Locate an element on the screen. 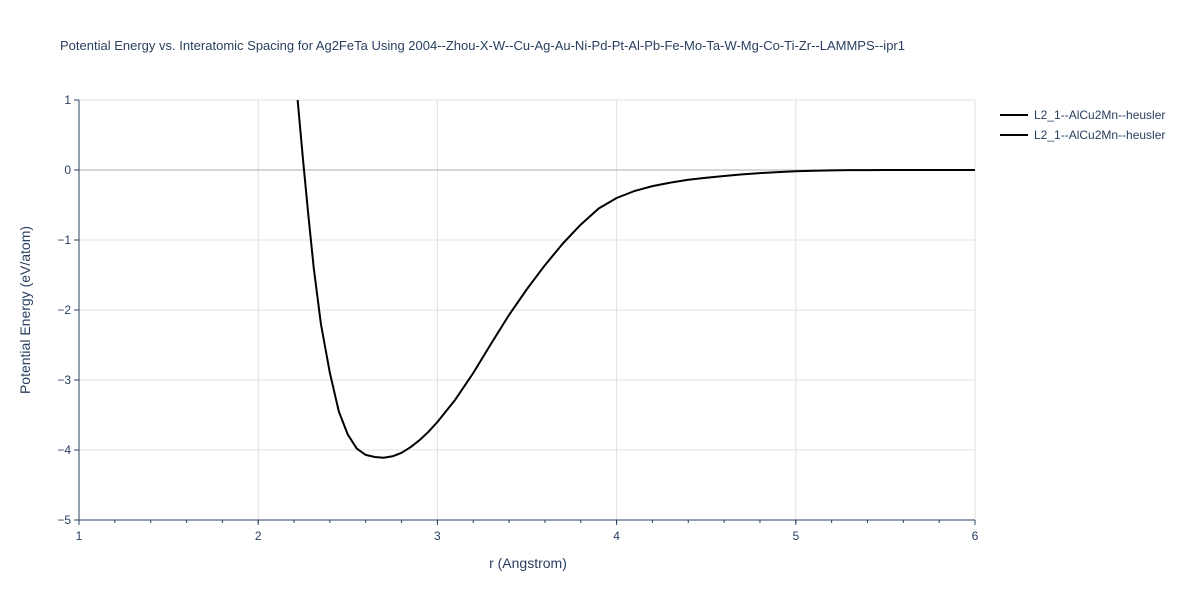  y-axis-title: Potential Energy (eV/atom) is located at coordinates (25, 310).